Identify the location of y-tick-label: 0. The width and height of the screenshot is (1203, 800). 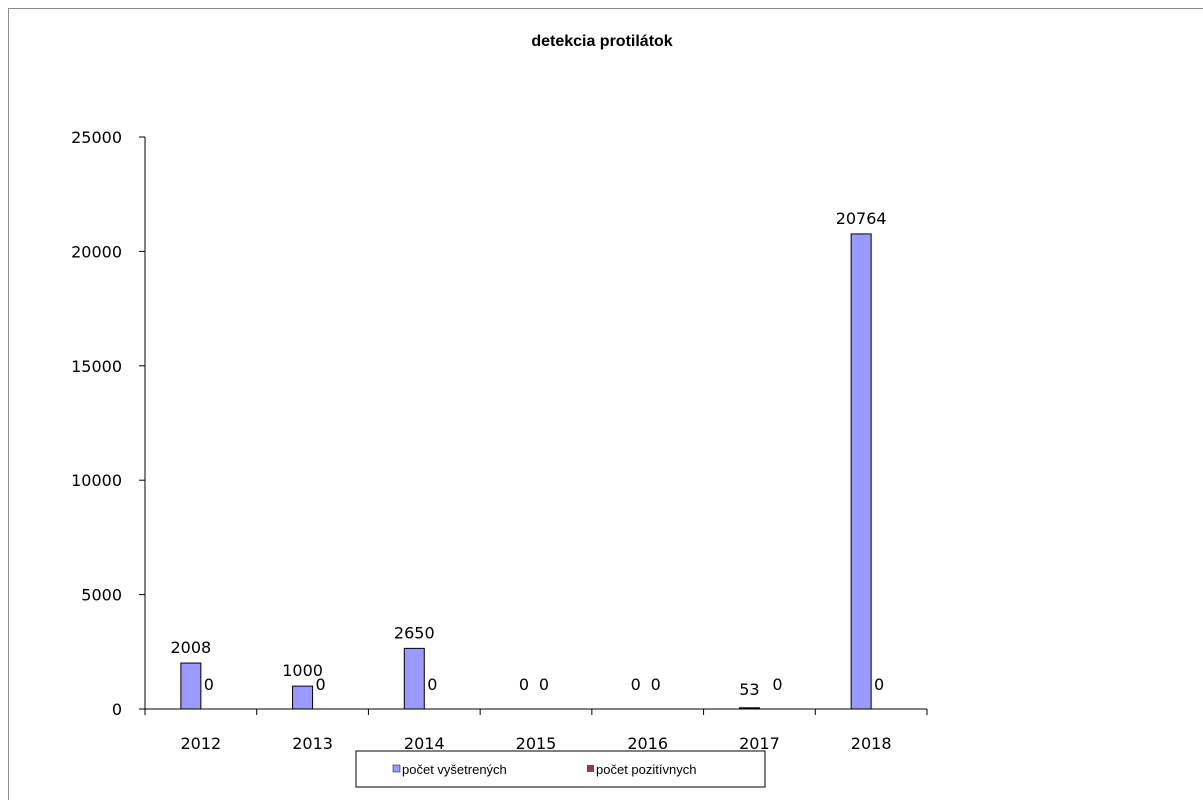
(117, 709).